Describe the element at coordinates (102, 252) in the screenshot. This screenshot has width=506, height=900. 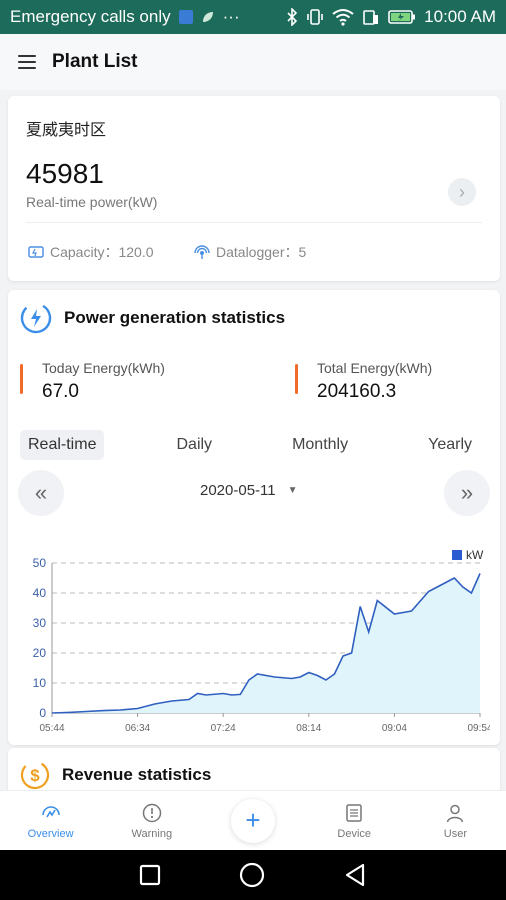
I see `capacity-text: Capacity：120.0` at that location.